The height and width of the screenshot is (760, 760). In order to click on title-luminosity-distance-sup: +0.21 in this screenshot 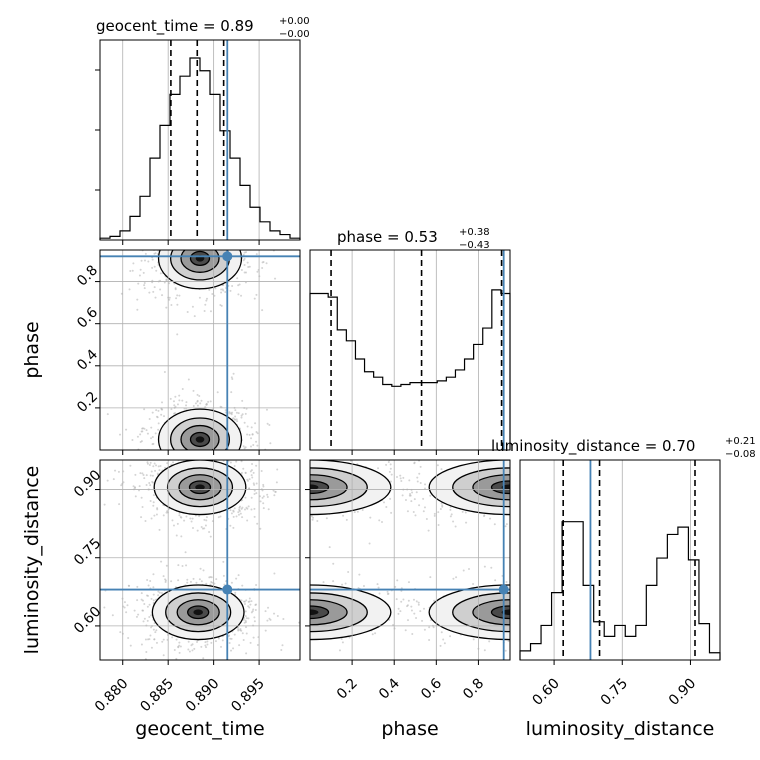, I will do `click(740, 441)`.